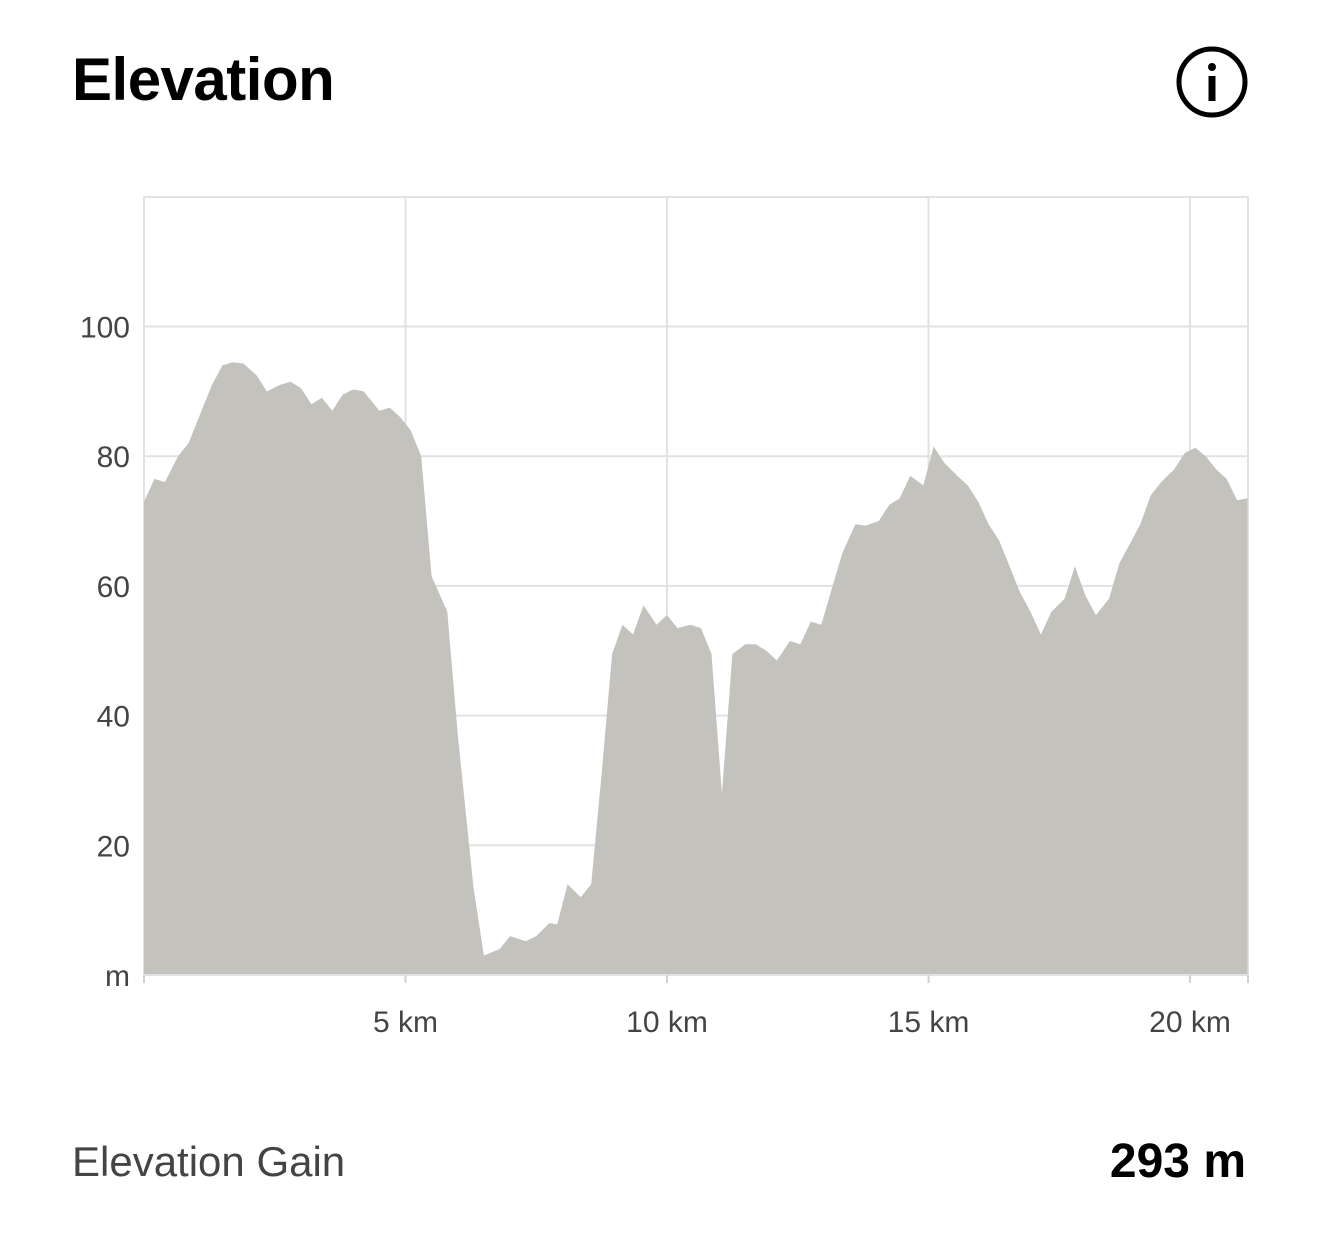  What do you see at coordinates (113, 587) in the screenshot?
I see `y-tick-label: 60` at bounding box center [113, 587].